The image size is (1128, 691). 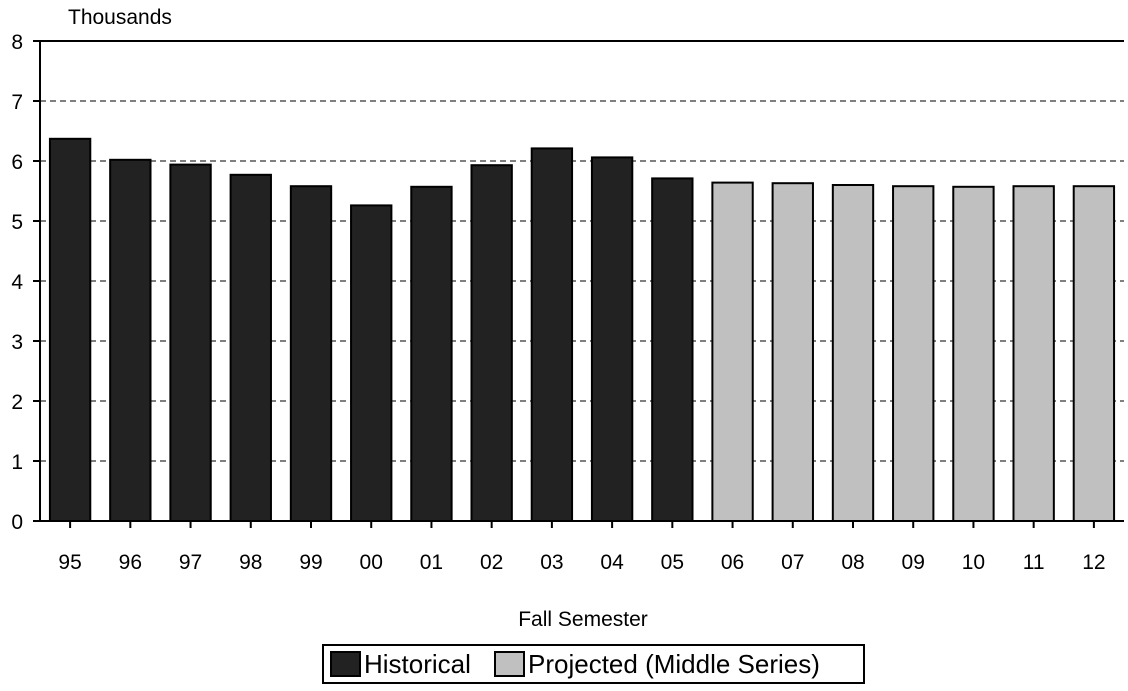 I want to click on x-tick-label: 97, so click(x=190, y=562).